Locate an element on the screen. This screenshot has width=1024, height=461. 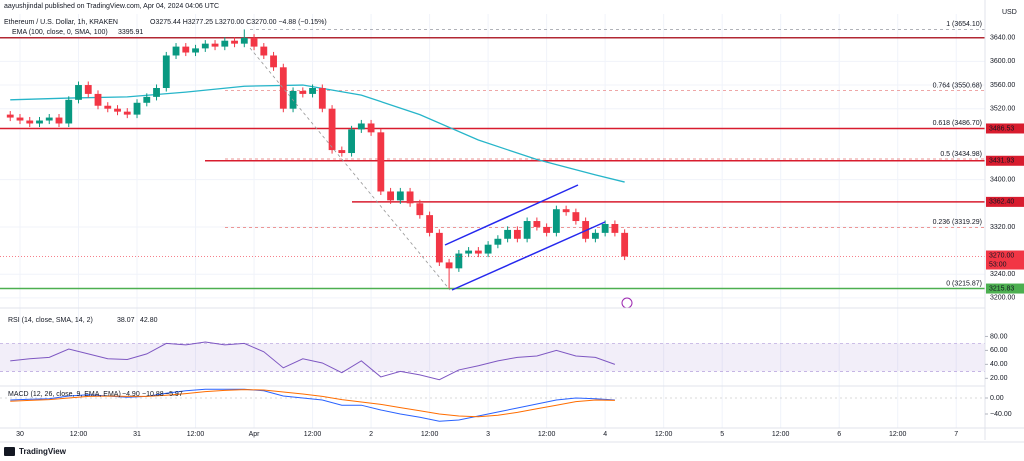
channel-lower is located at coordinates (528, 256).